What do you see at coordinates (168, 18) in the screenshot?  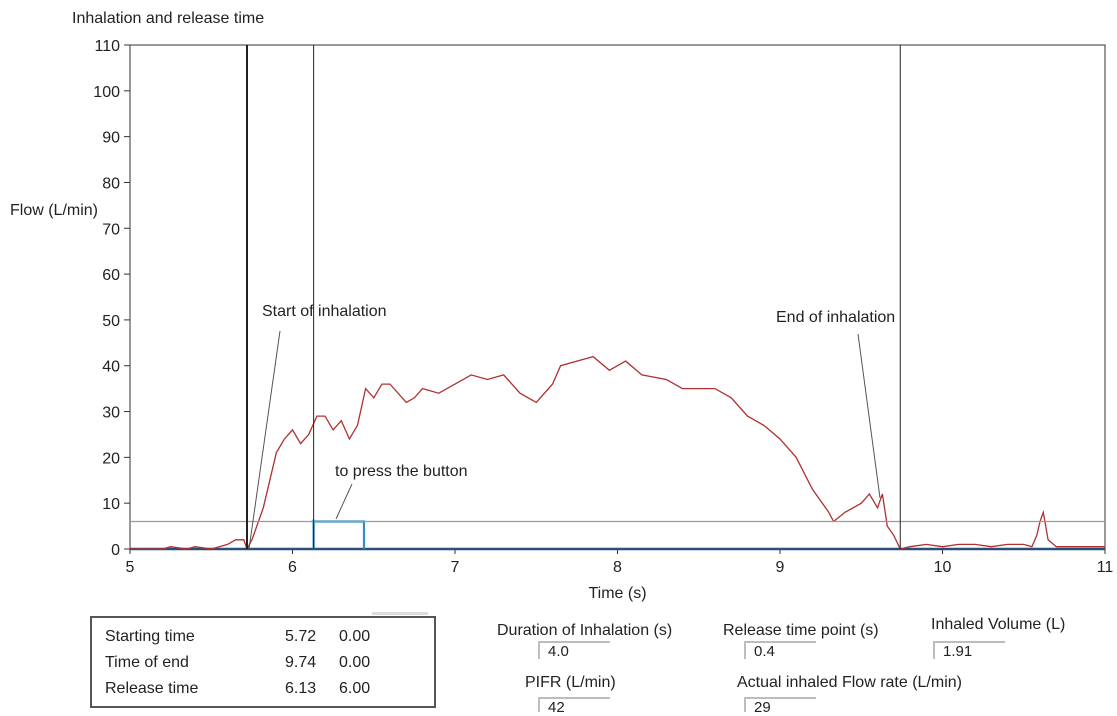 I see `chart-title: Inhalation and release time` at bounding box center [168, 18].